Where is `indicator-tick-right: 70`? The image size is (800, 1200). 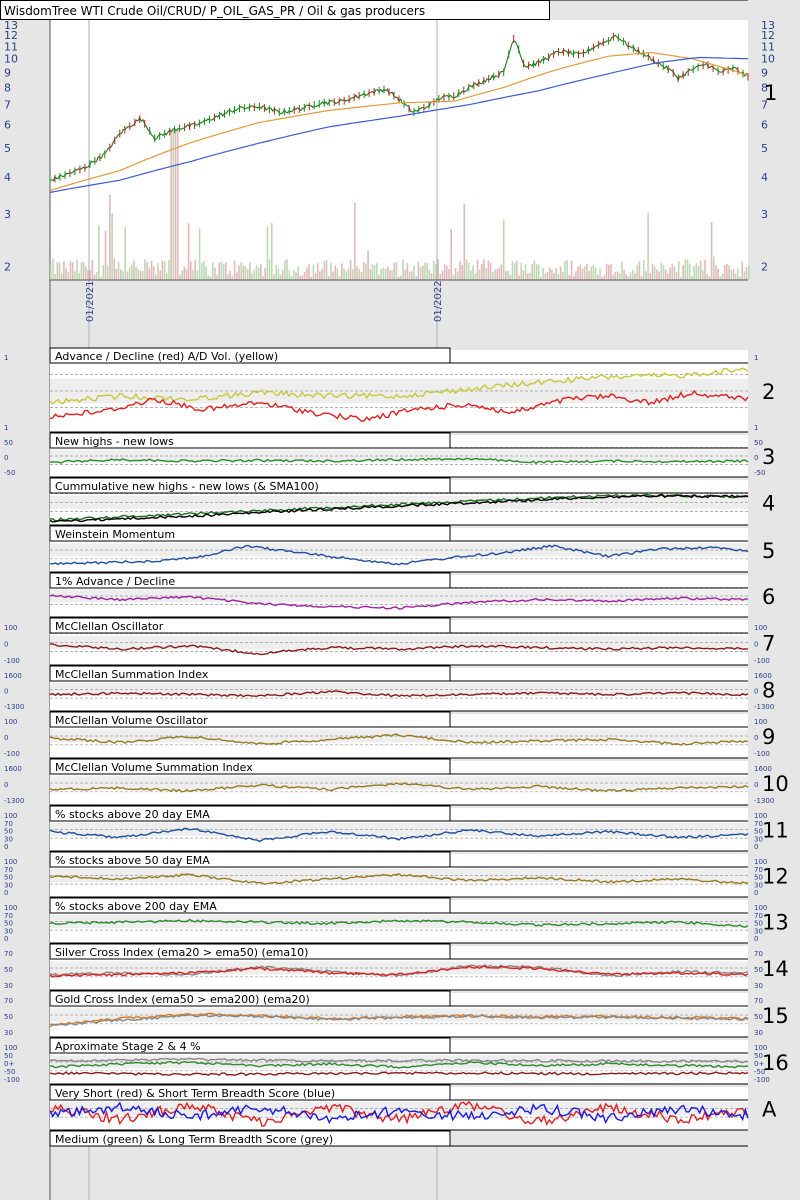
indicator-tick-right: 70 is located at coordinates (758, 916).